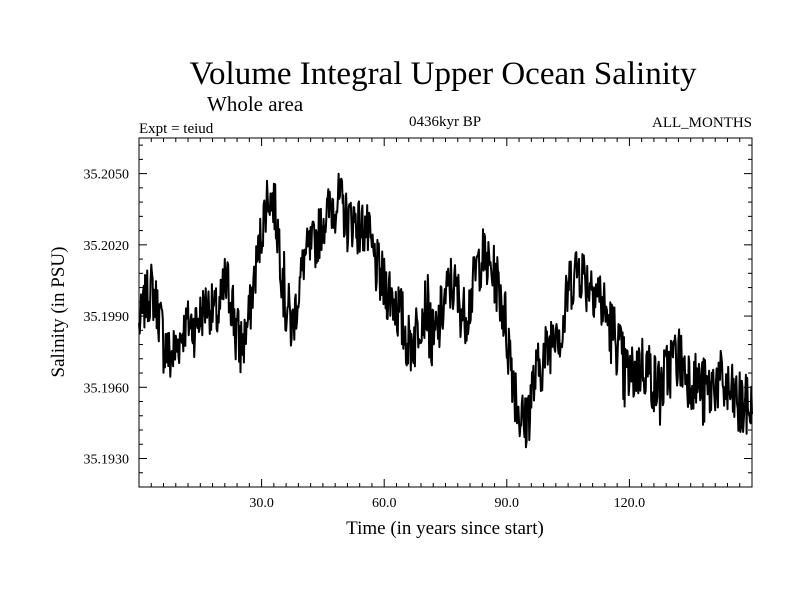  Describe the element at coordinates (58, 312) in the screenshot. I see `y-axis-label: Salinity (in PSU)` at that location.